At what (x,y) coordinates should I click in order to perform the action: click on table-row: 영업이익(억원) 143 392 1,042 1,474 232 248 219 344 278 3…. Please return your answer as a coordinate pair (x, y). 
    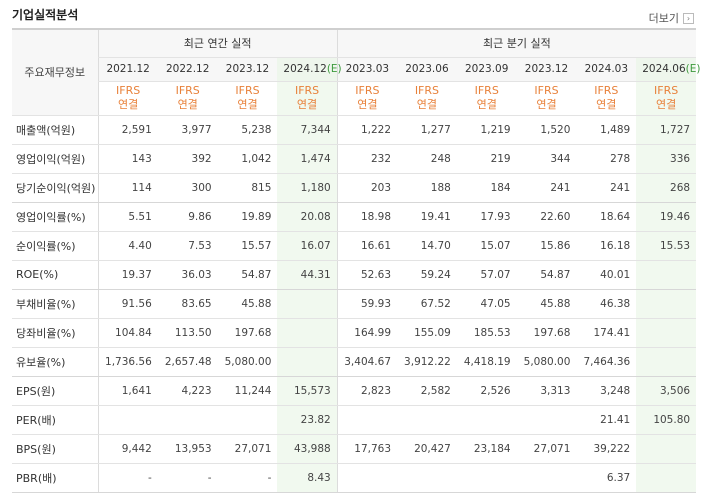
    Looking at the image, I should click on (354, 159).